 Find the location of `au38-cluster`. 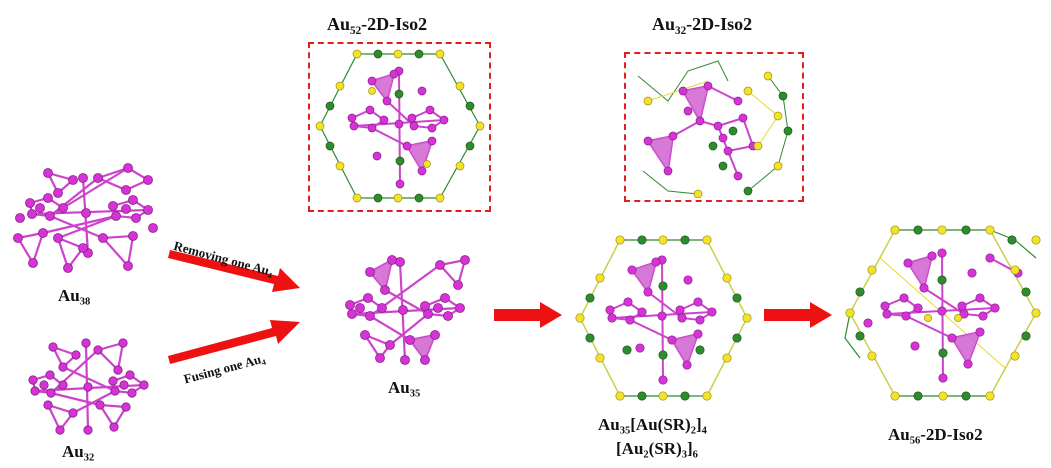

au38-cluster is located at coordinates (85, 218).